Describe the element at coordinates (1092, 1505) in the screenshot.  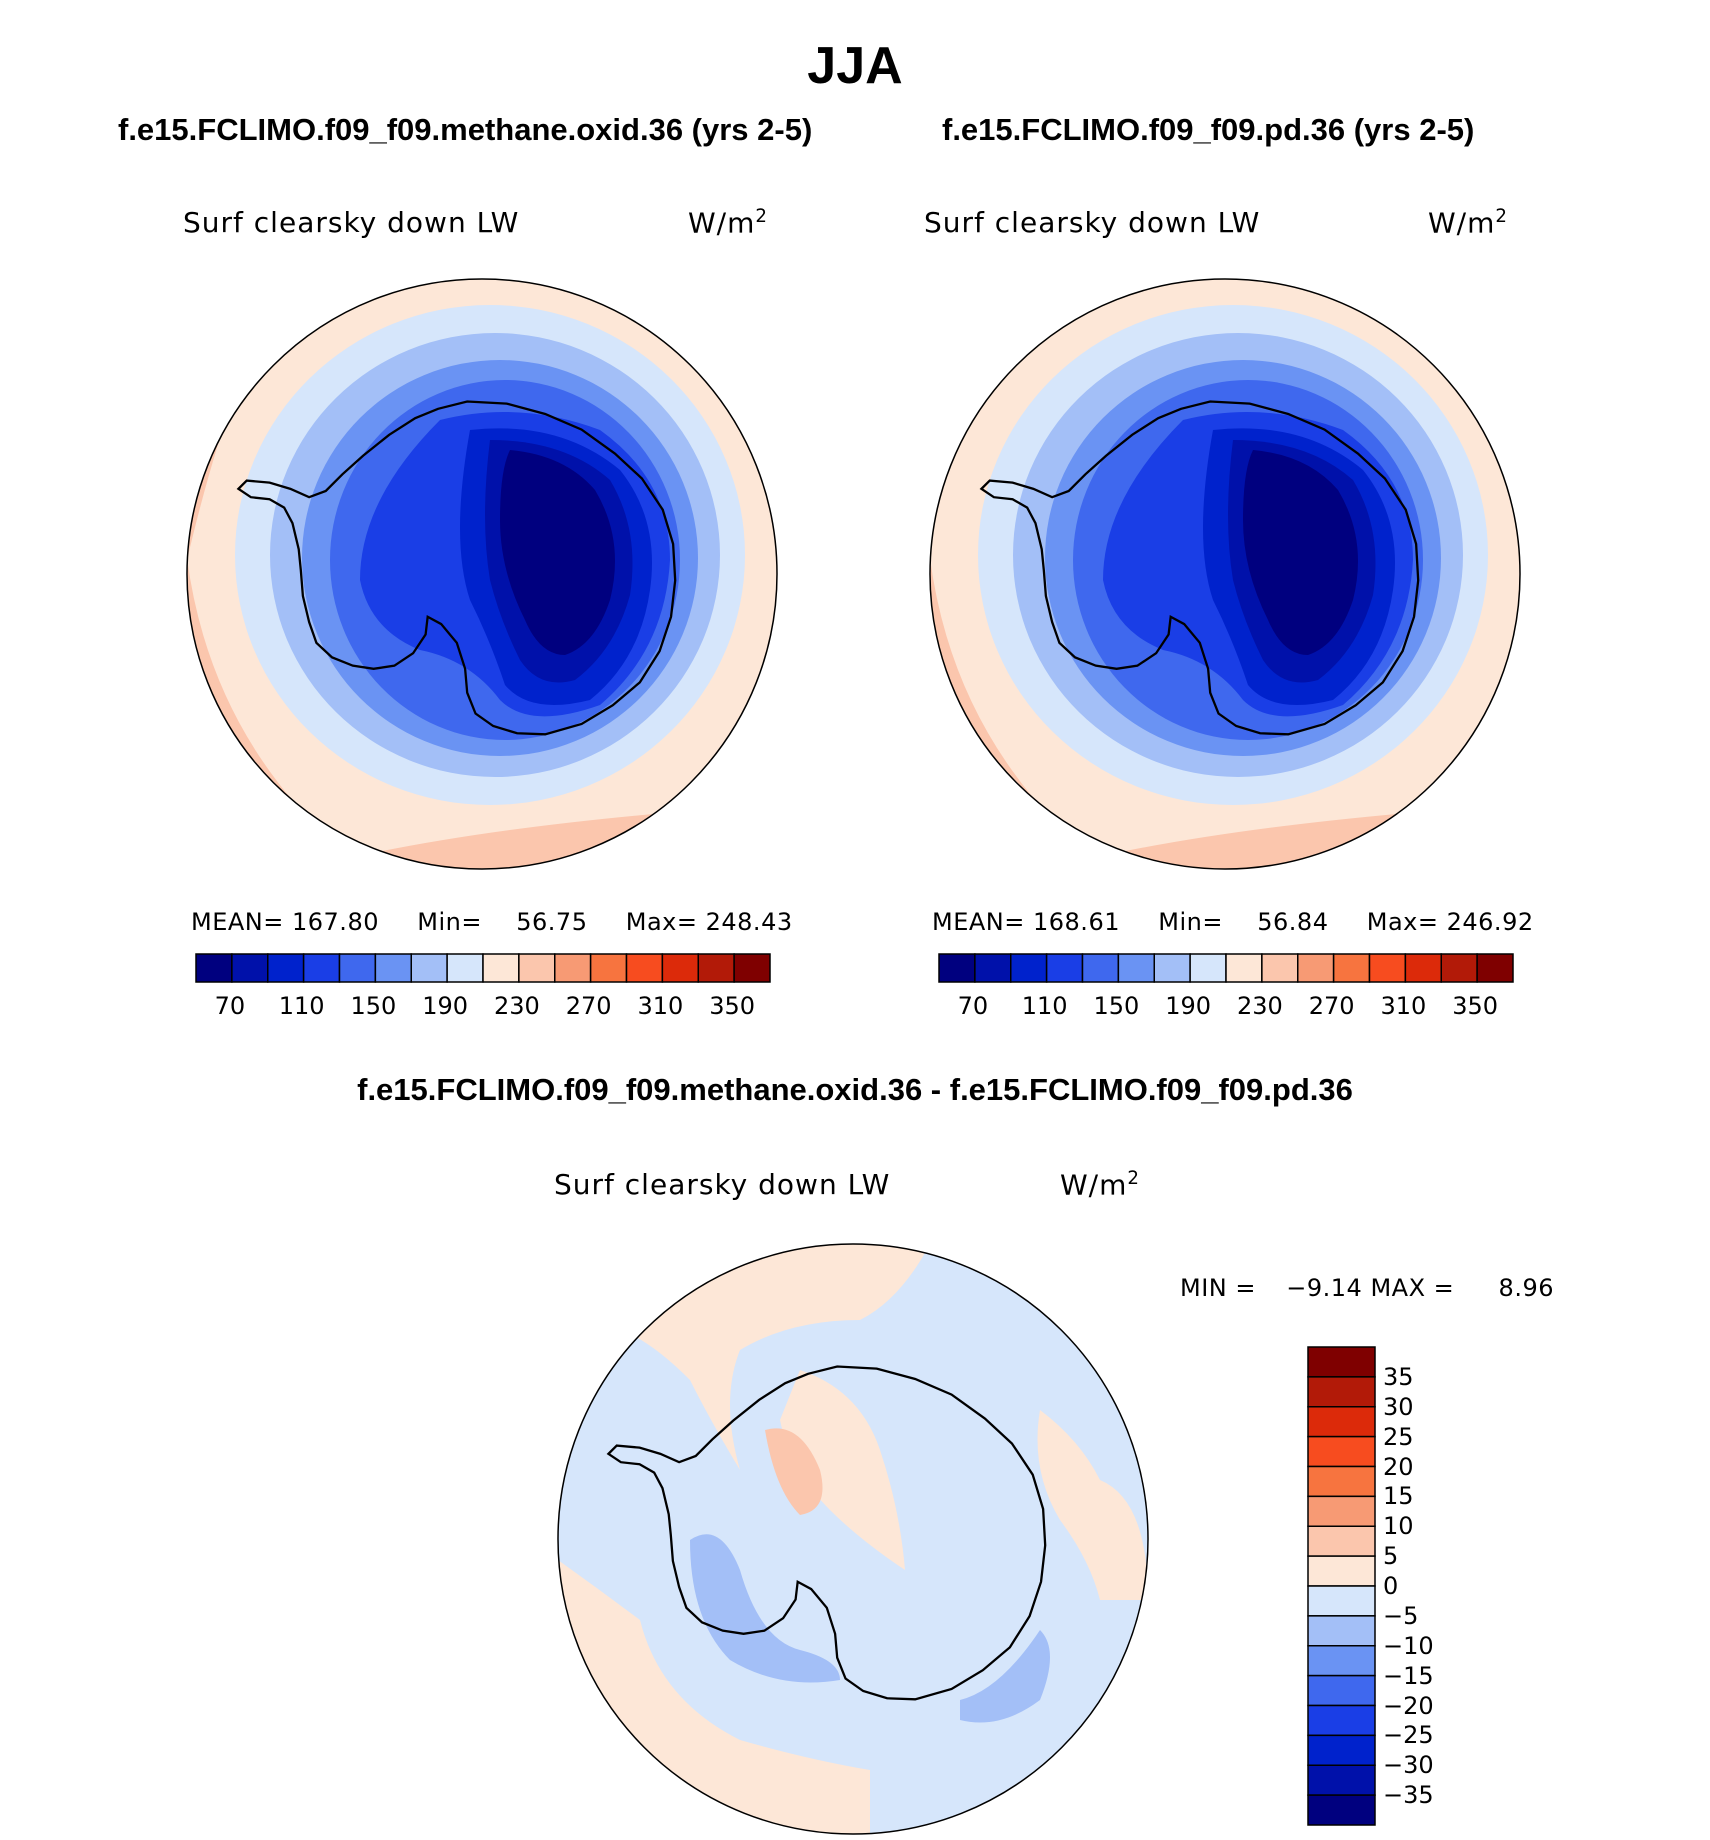
I see `map3-positive-east` at that location.